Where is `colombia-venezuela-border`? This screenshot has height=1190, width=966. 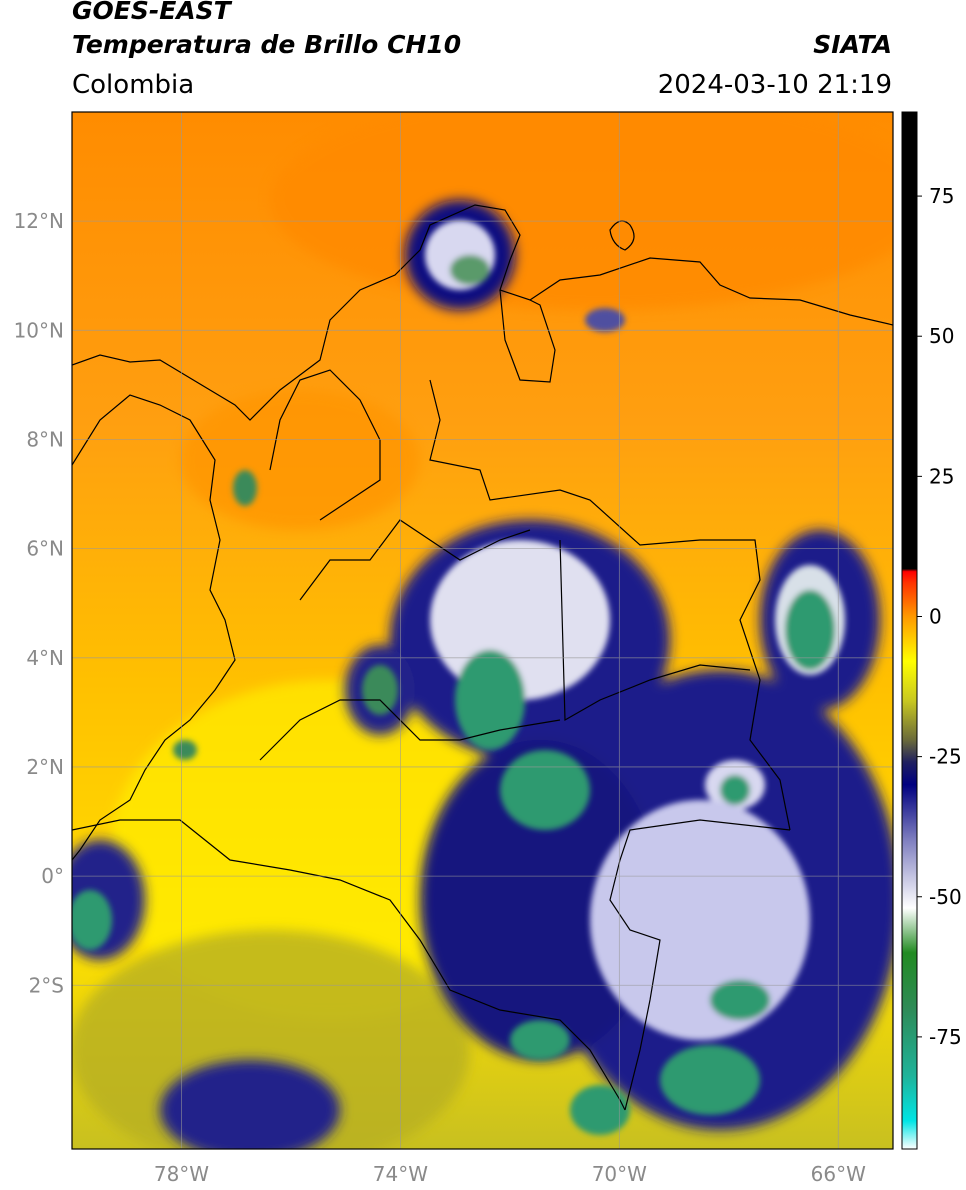
colombia-venezuela-border is located at coordinates (610, 605).